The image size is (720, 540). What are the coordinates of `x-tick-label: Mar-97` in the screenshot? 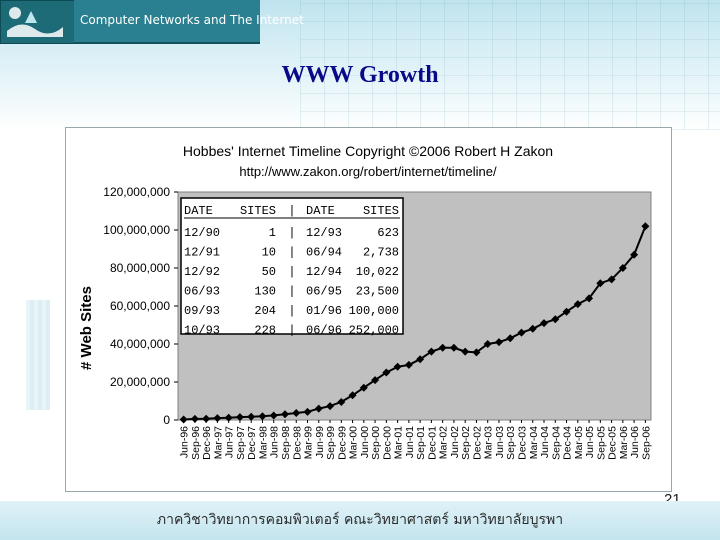 It's located at (218, 442).